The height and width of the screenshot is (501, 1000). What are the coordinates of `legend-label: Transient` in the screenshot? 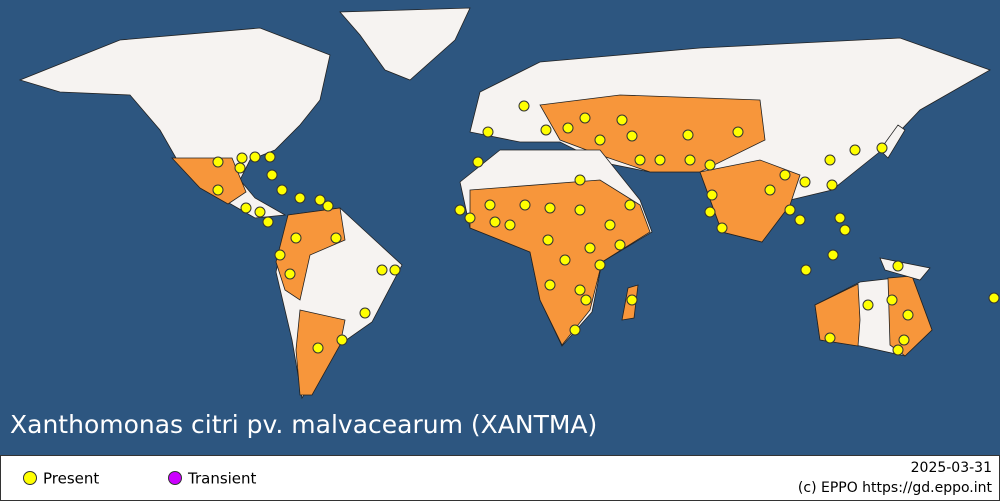 It's located at (222, 479).